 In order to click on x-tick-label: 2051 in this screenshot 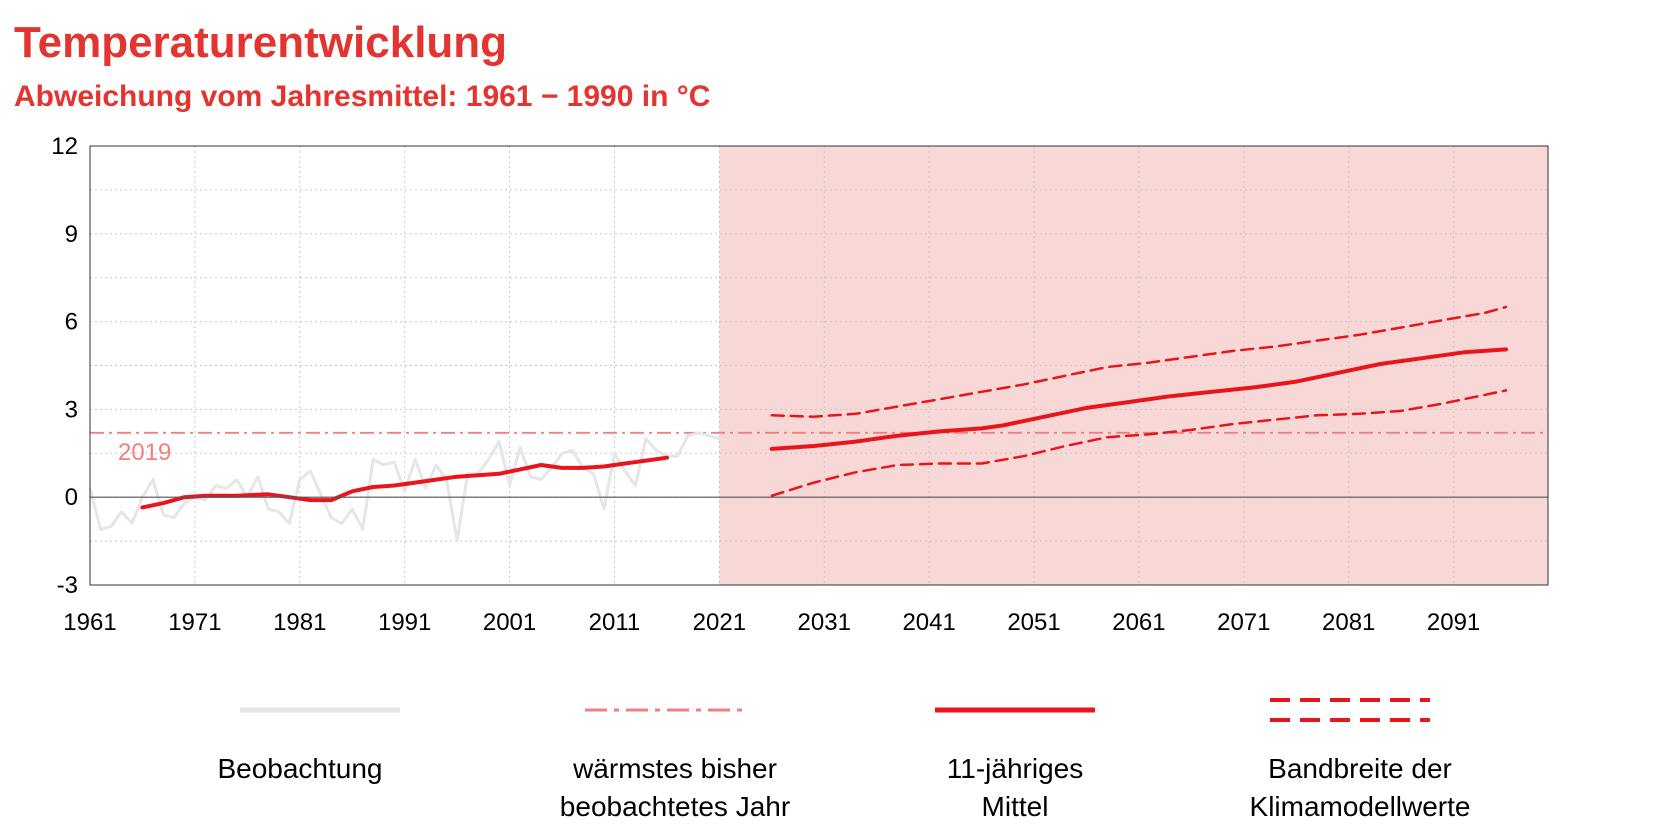, I will do `click(1033, 622)`.